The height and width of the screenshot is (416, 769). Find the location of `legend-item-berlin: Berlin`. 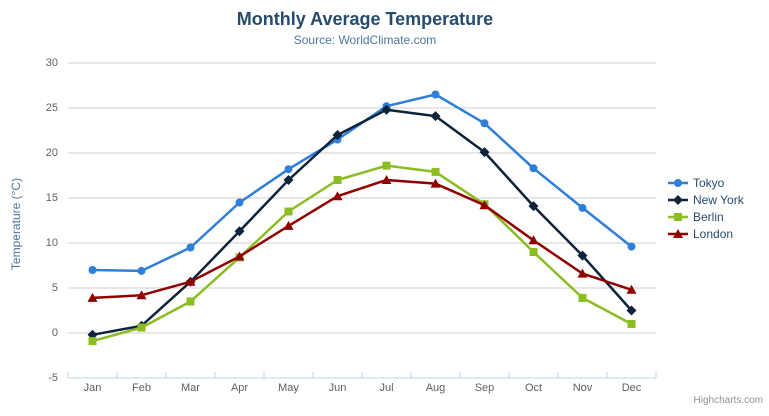

legend-item-berlin: Berlin is located at coordinates (706, 217).